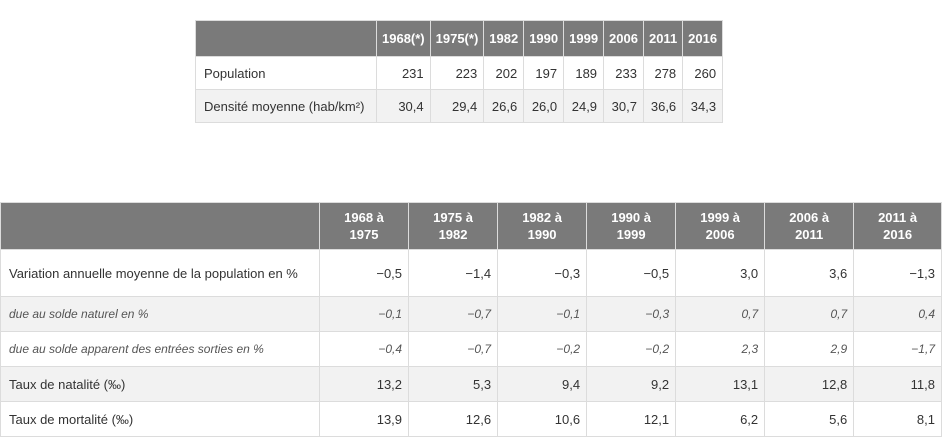  I want to click on table-cell: 3,6, so click(809, 273).